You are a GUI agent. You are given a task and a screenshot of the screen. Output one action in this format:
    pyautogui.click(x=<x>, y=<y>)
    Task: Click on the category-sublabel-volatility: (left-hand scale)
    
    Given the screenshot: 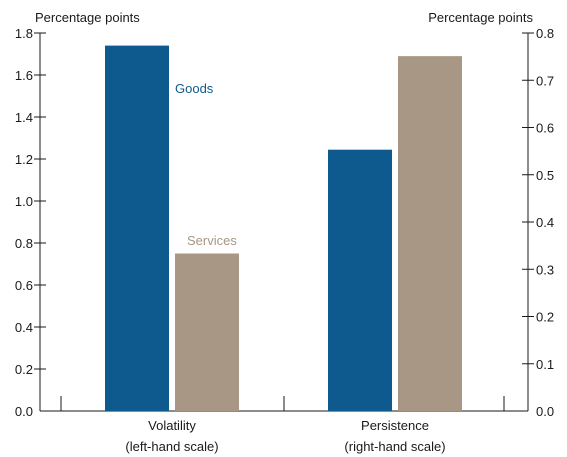 What is the action you would take?
    pyautogui.click(x=171, y=446)
    